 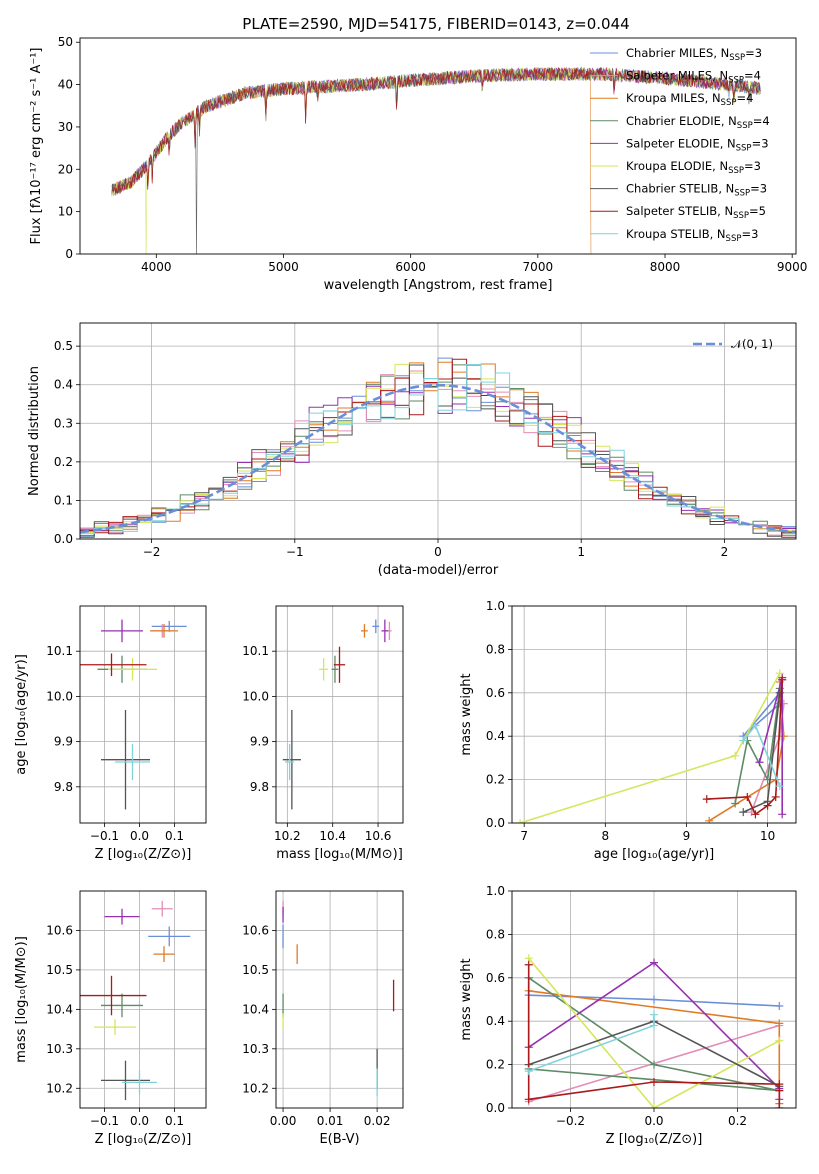 I want to click on y-tick-label: 10.4, so click(x=59, y=1009).